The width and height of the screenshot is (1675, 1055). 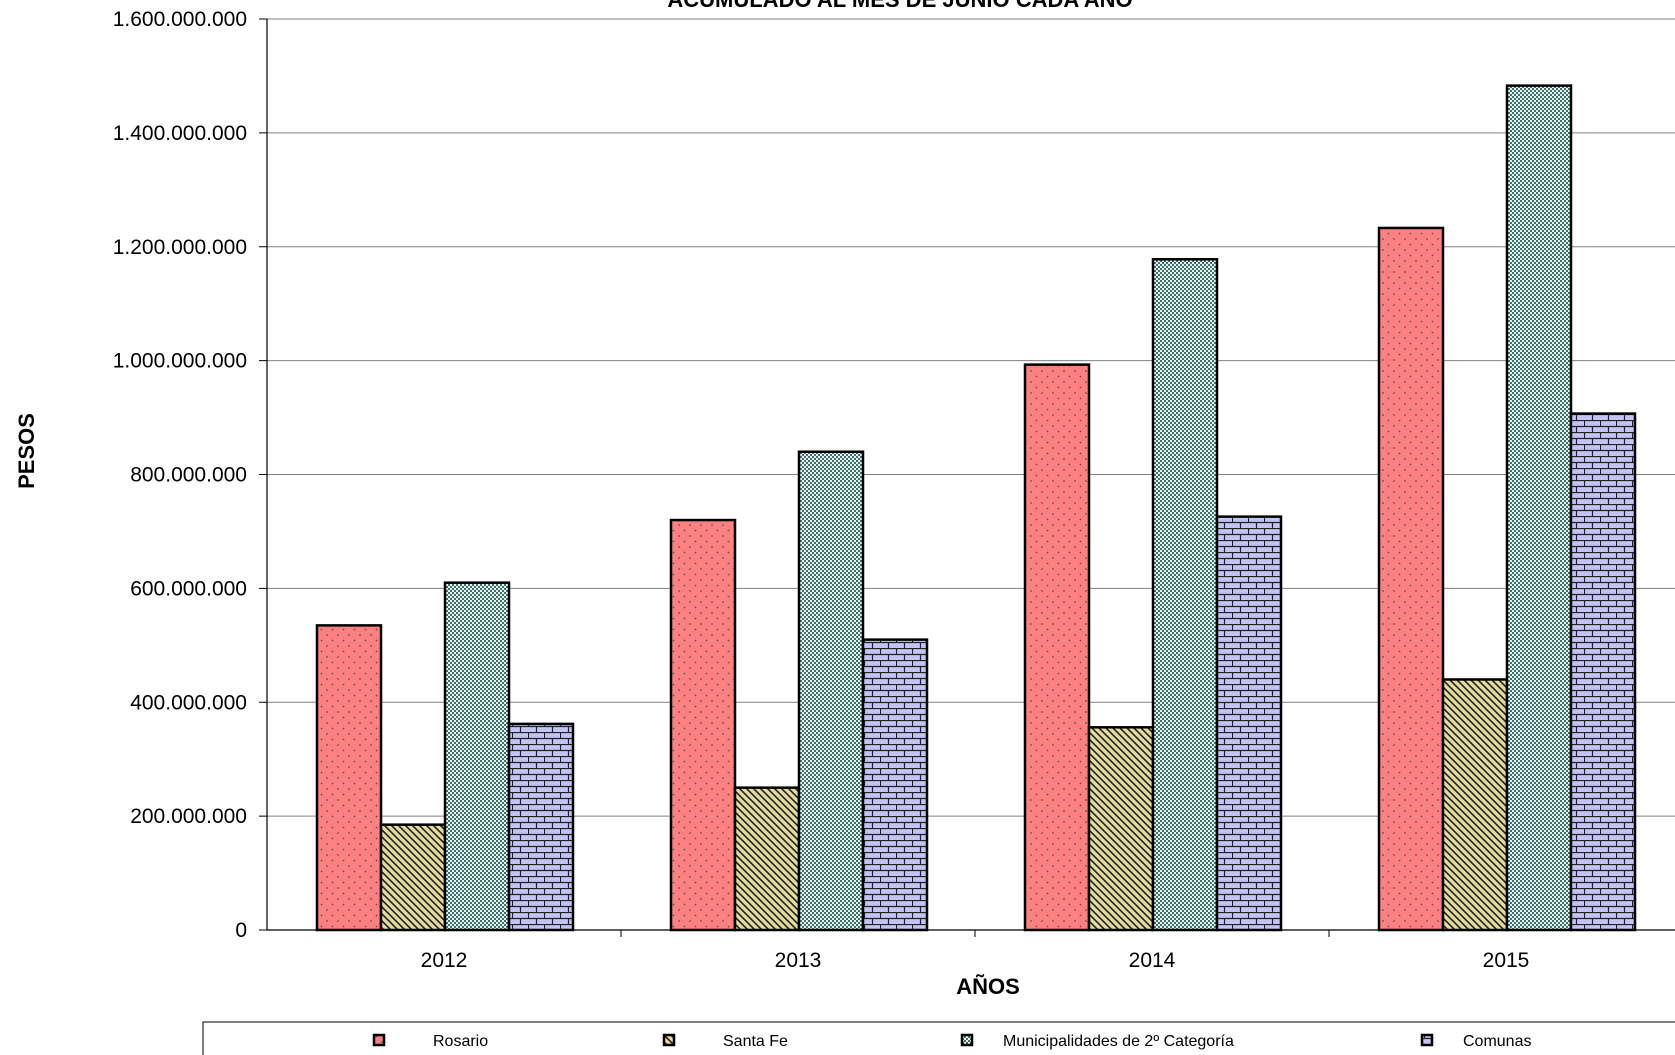 What do you see at coordinates (975, 960) in the screenshot?
I see `x-tick-labels: 2012 2013 2014 2015` at bounding box center [975, 960].